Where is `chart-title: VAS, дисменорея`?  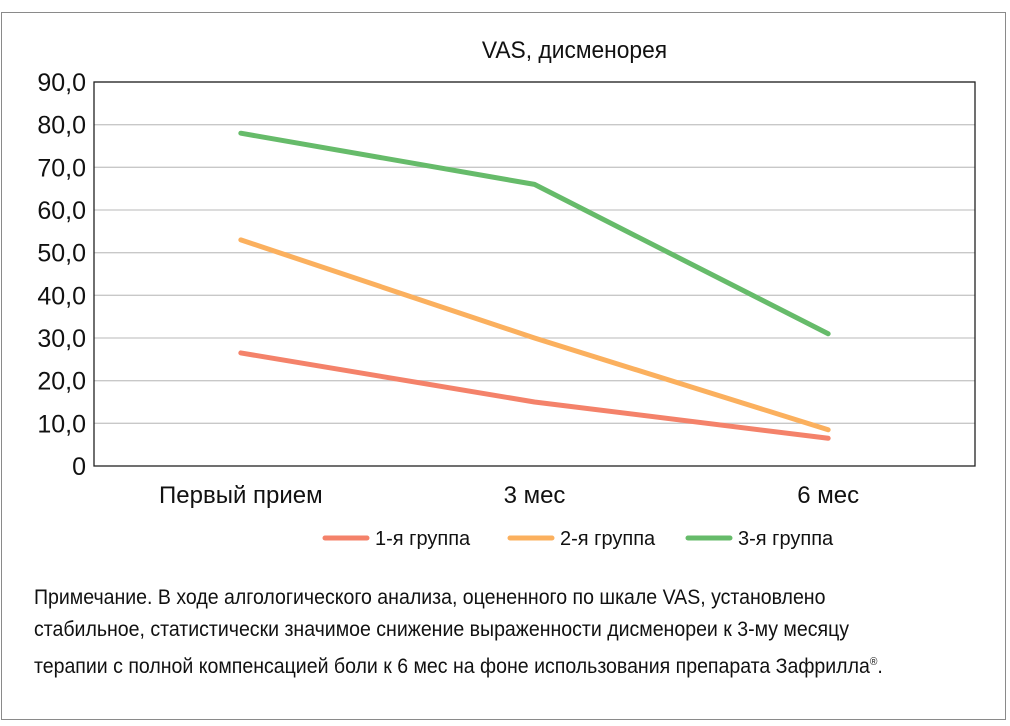 chart-title: VAS, дисменорея is located at coordinates (574, 49).